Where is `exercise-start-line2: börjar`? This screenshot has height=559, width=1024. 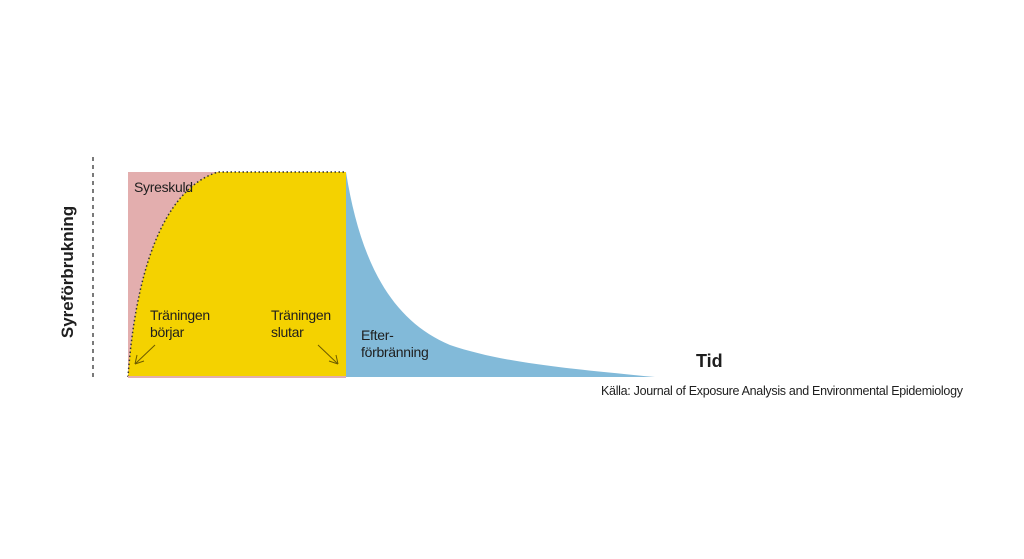 exercise-start-line2: börjar is located at coordinates (167, 332).